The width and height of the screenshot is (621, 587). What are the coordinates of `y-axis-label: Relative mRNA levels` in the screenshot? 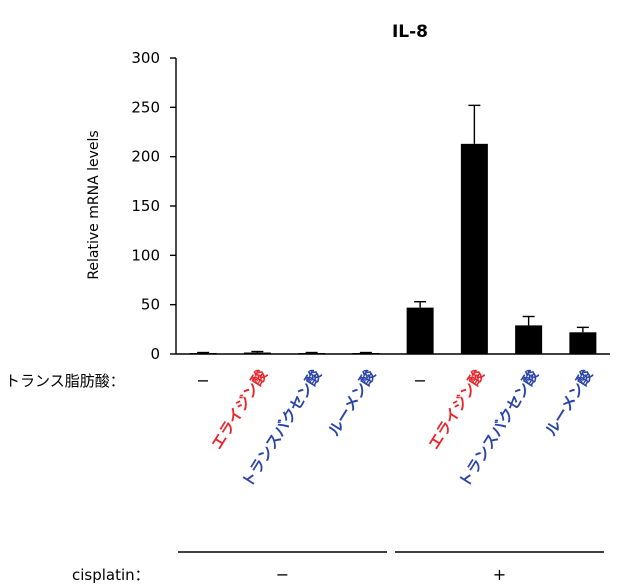 It's located at (94, 204).